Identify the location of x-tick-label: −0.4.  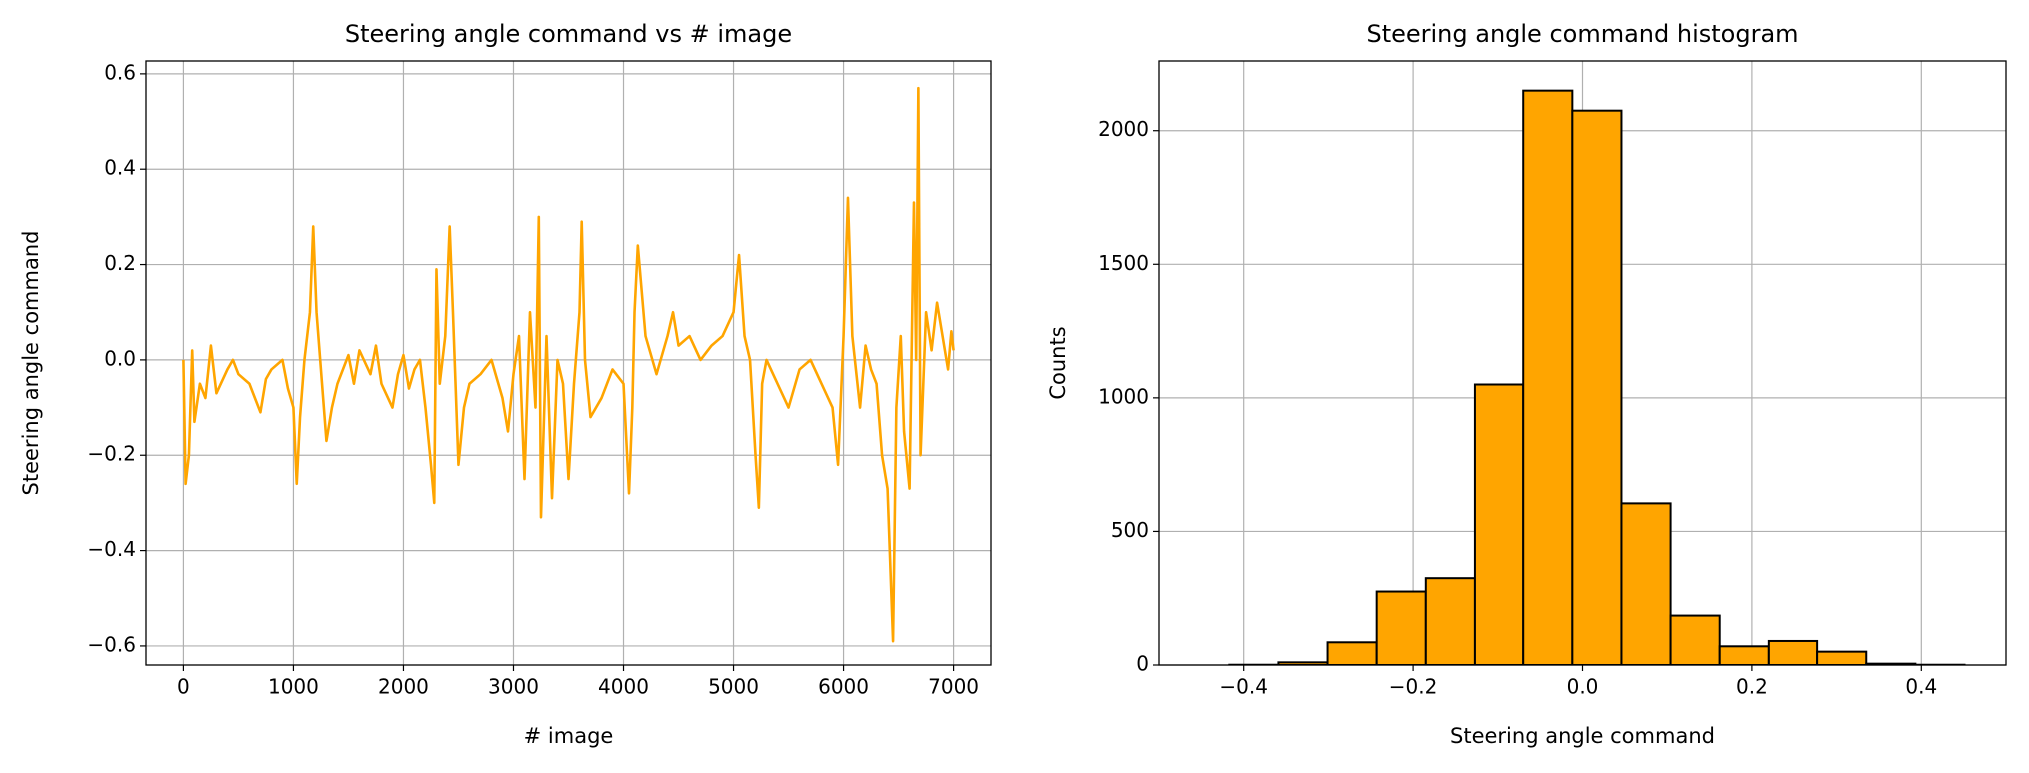
(1243, 687).